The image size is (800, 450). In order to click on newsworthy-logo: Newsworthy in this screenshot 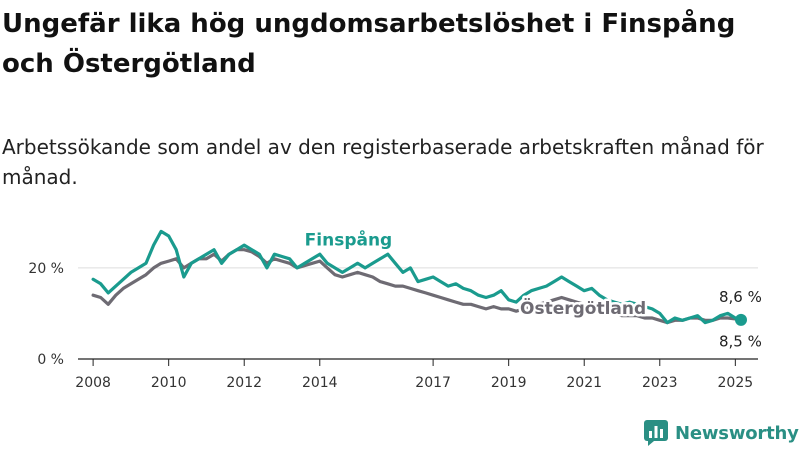, I will do `click(721, 433)`.